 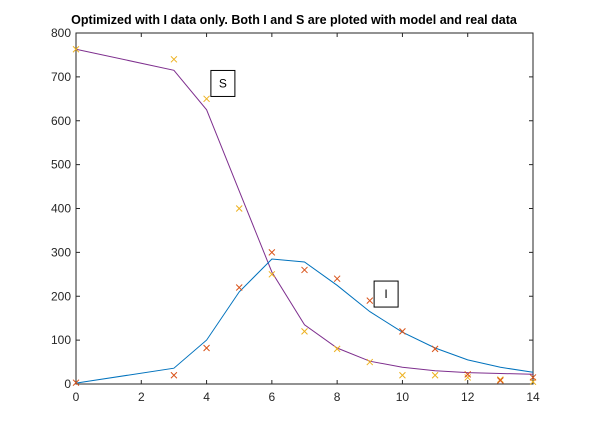 What do you see at coordinates (61, 209) in the screenshot?
I see `y-tick-label: 400` at bounding box center [61, 209].